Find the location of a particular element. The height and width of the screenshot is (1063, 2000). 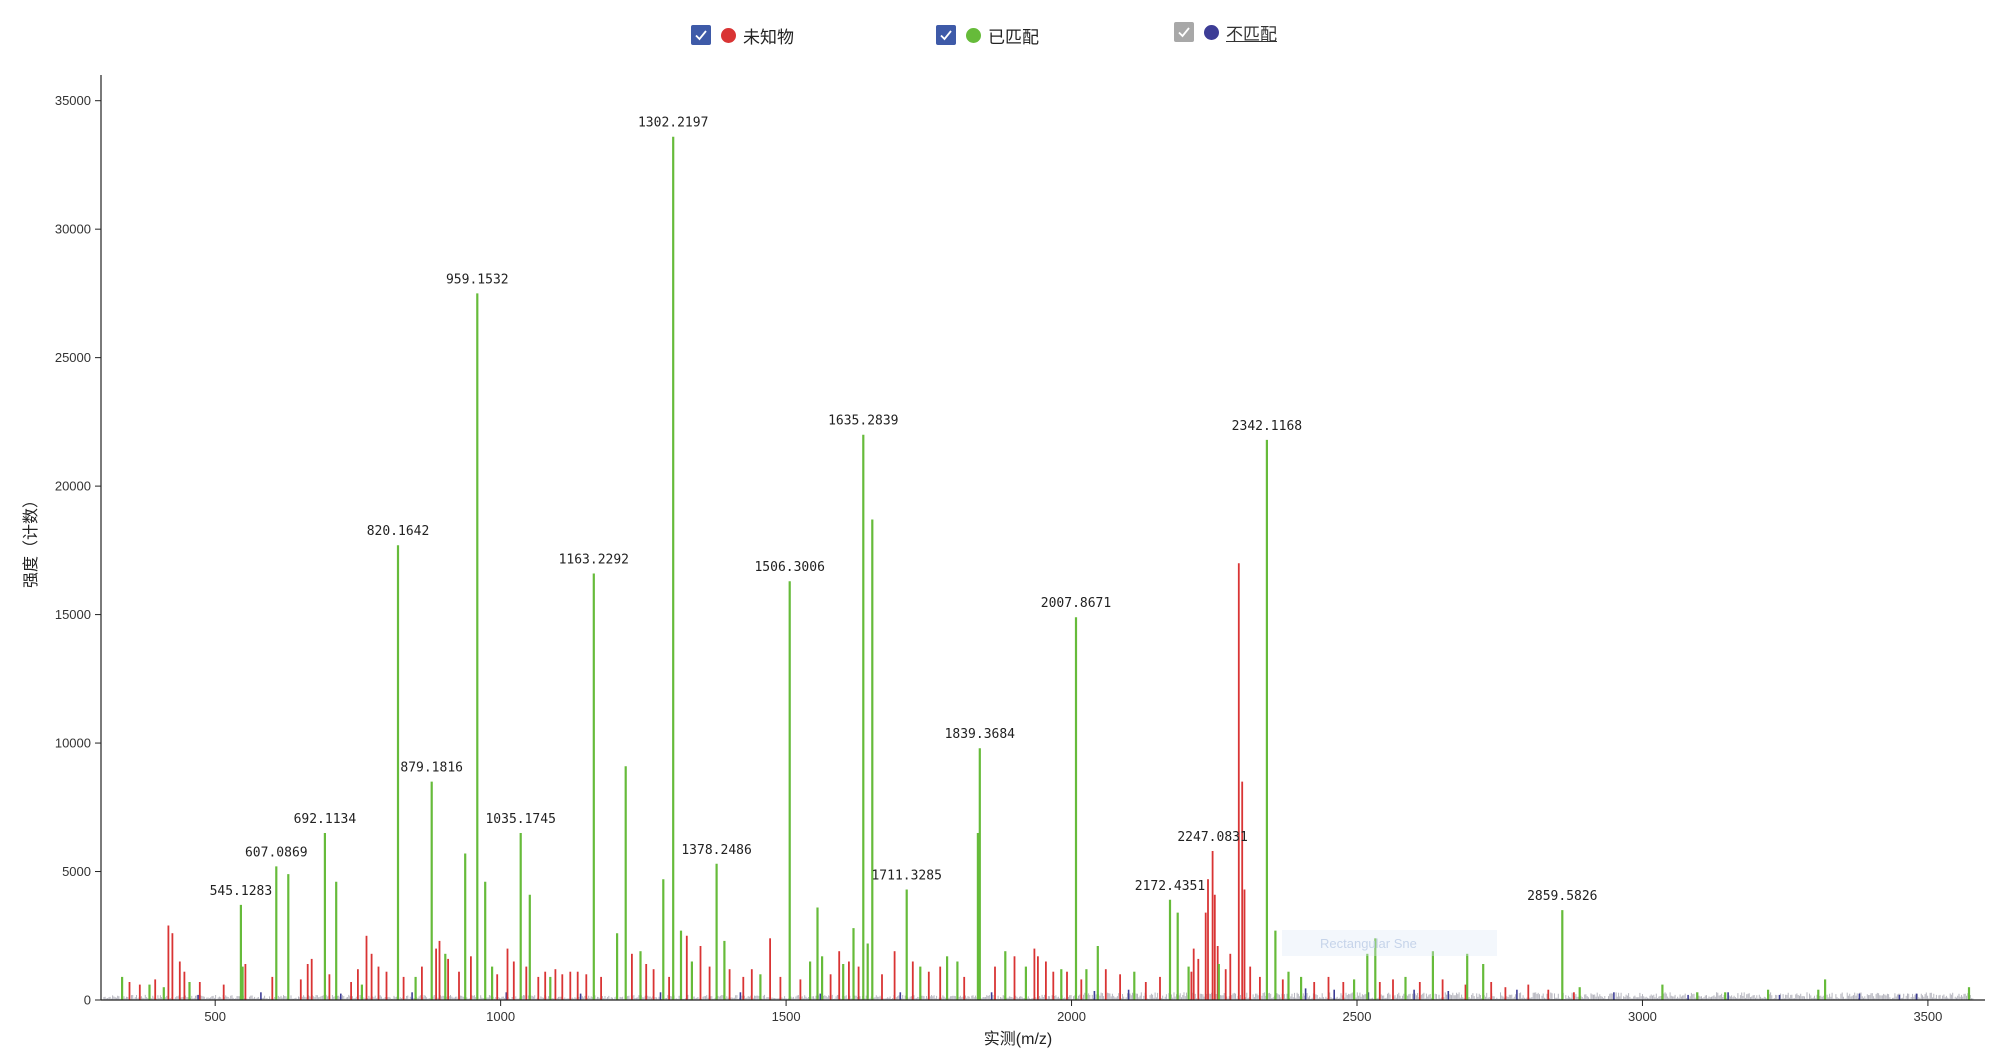

legend-item-matched: 已匹配 is located at coordinates (987, 35).